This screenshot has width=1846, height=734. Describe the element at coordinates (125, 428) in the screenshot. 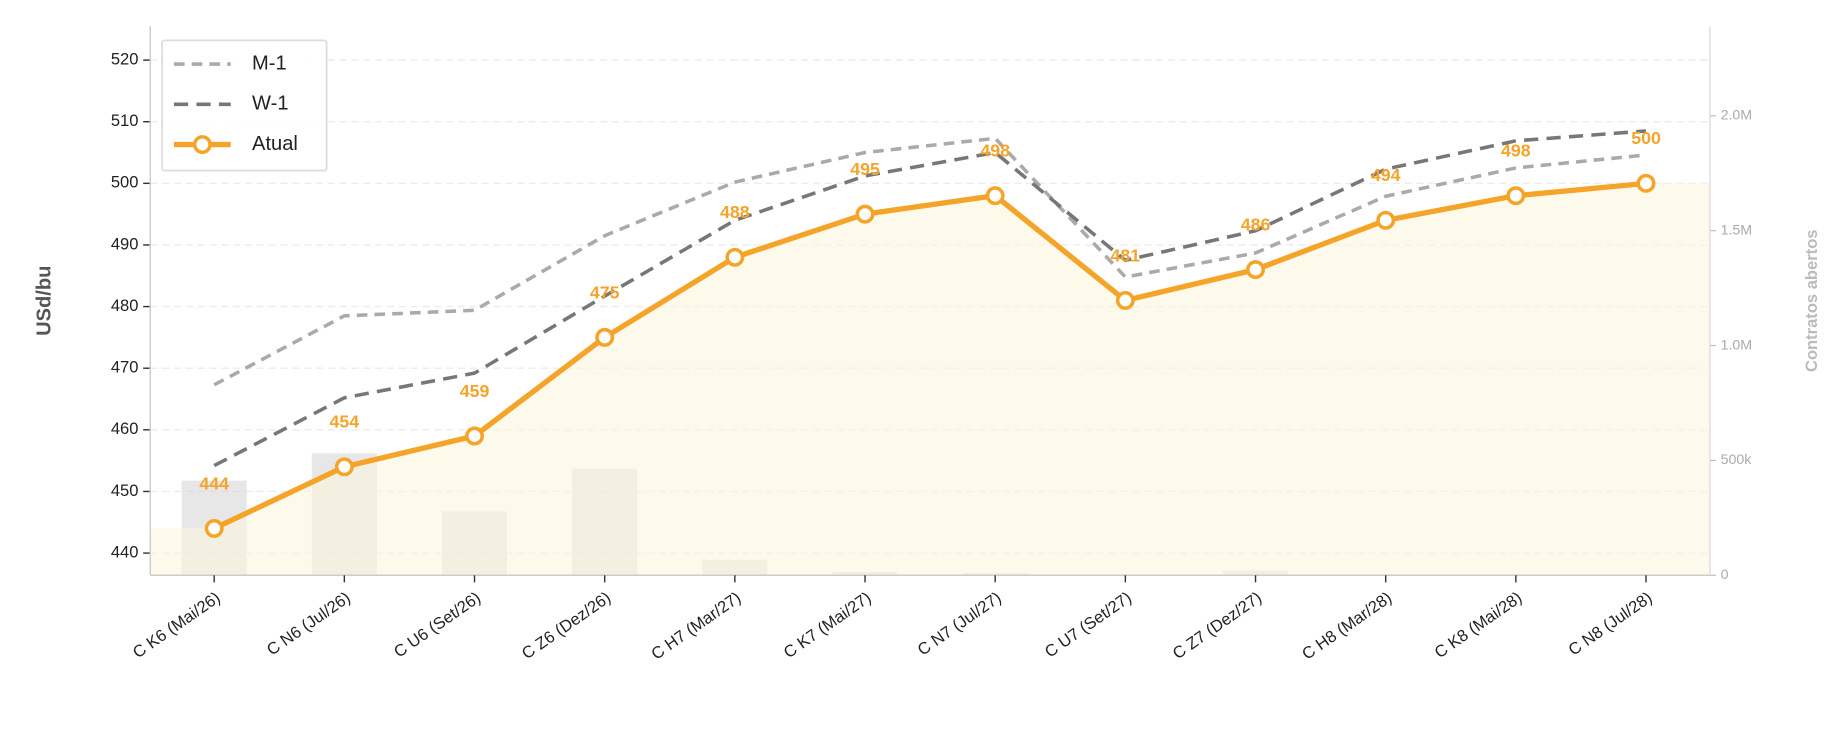

I see `y-tick-label: 460` at that location.